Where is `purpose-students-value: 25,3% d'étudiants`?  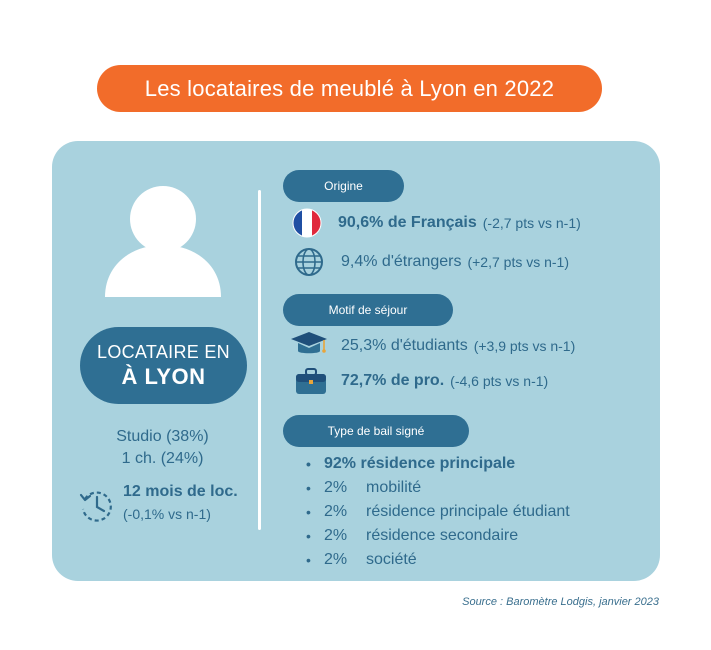
purpose-students-value: 25,3% d'étudiants is located at coordinates (404, 345).